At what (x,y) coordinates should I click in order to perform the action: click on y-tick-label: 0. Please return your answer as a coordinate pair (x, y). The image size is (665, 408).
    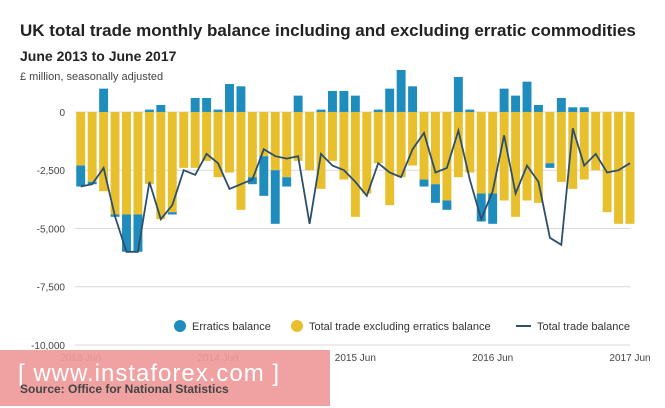
    Looking at the image, I should click on (62, 113).